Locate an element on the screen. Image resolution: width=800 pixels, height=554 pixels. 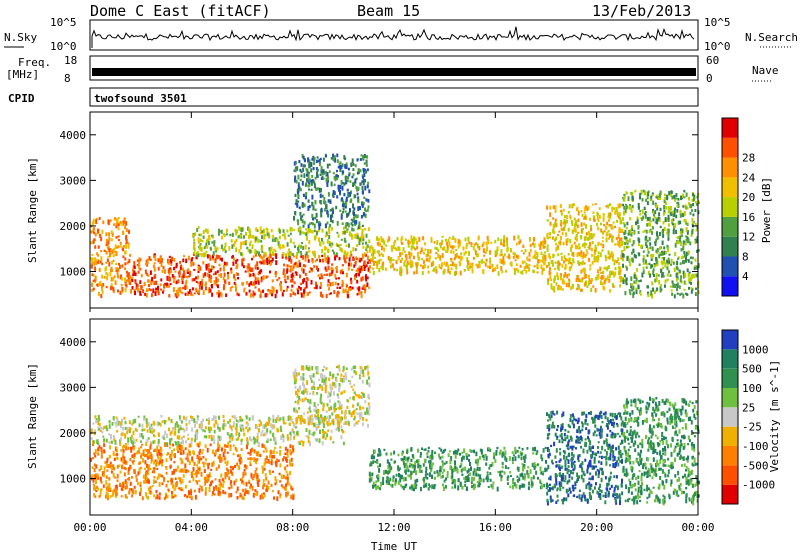
freq-tick-bottom: 8 is located at coordinates (67, 78).